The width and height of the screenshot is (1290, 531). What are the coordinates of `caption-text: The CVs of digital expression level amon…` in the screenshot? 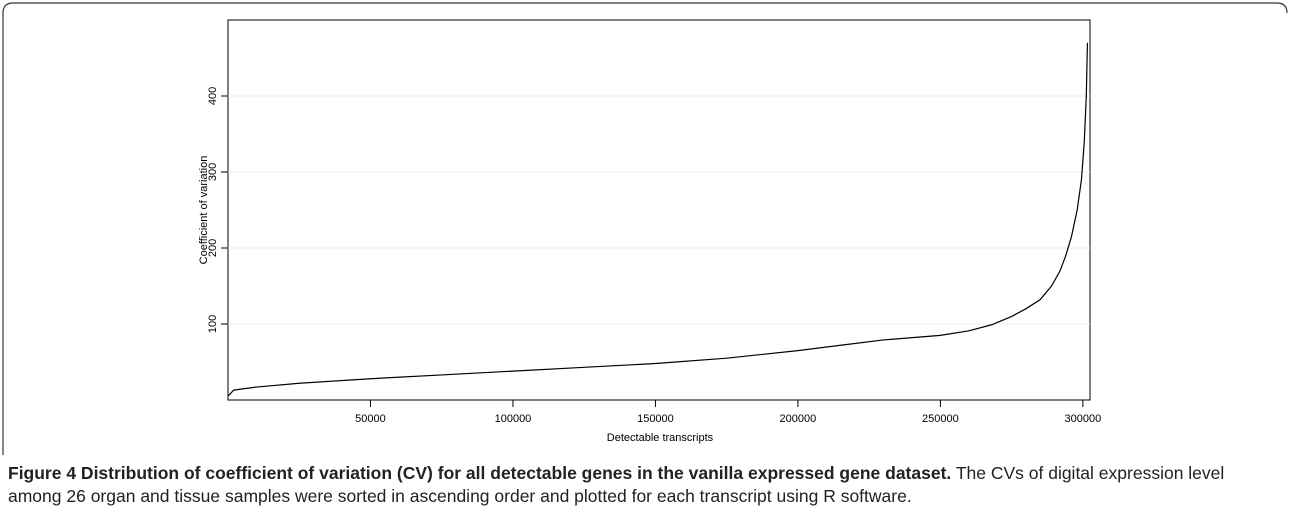 It's located at (616, 484).